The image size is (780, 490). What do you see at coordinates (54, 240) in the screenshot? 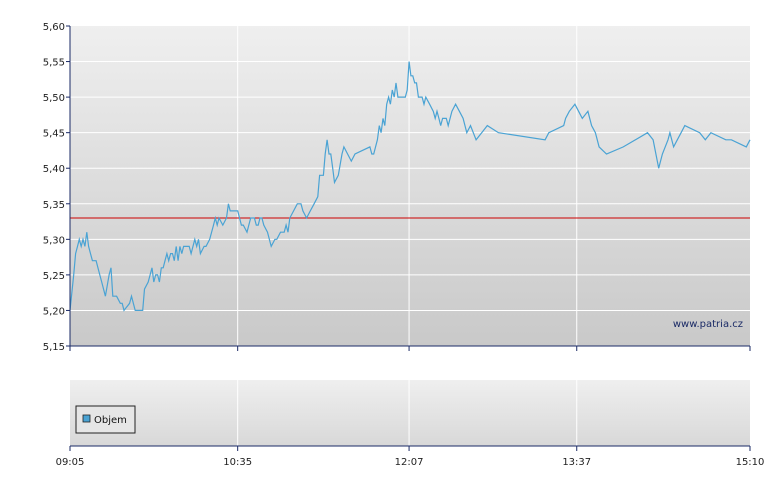
I see `y-tick-label: 5,30` at bounding box center [54, 240].